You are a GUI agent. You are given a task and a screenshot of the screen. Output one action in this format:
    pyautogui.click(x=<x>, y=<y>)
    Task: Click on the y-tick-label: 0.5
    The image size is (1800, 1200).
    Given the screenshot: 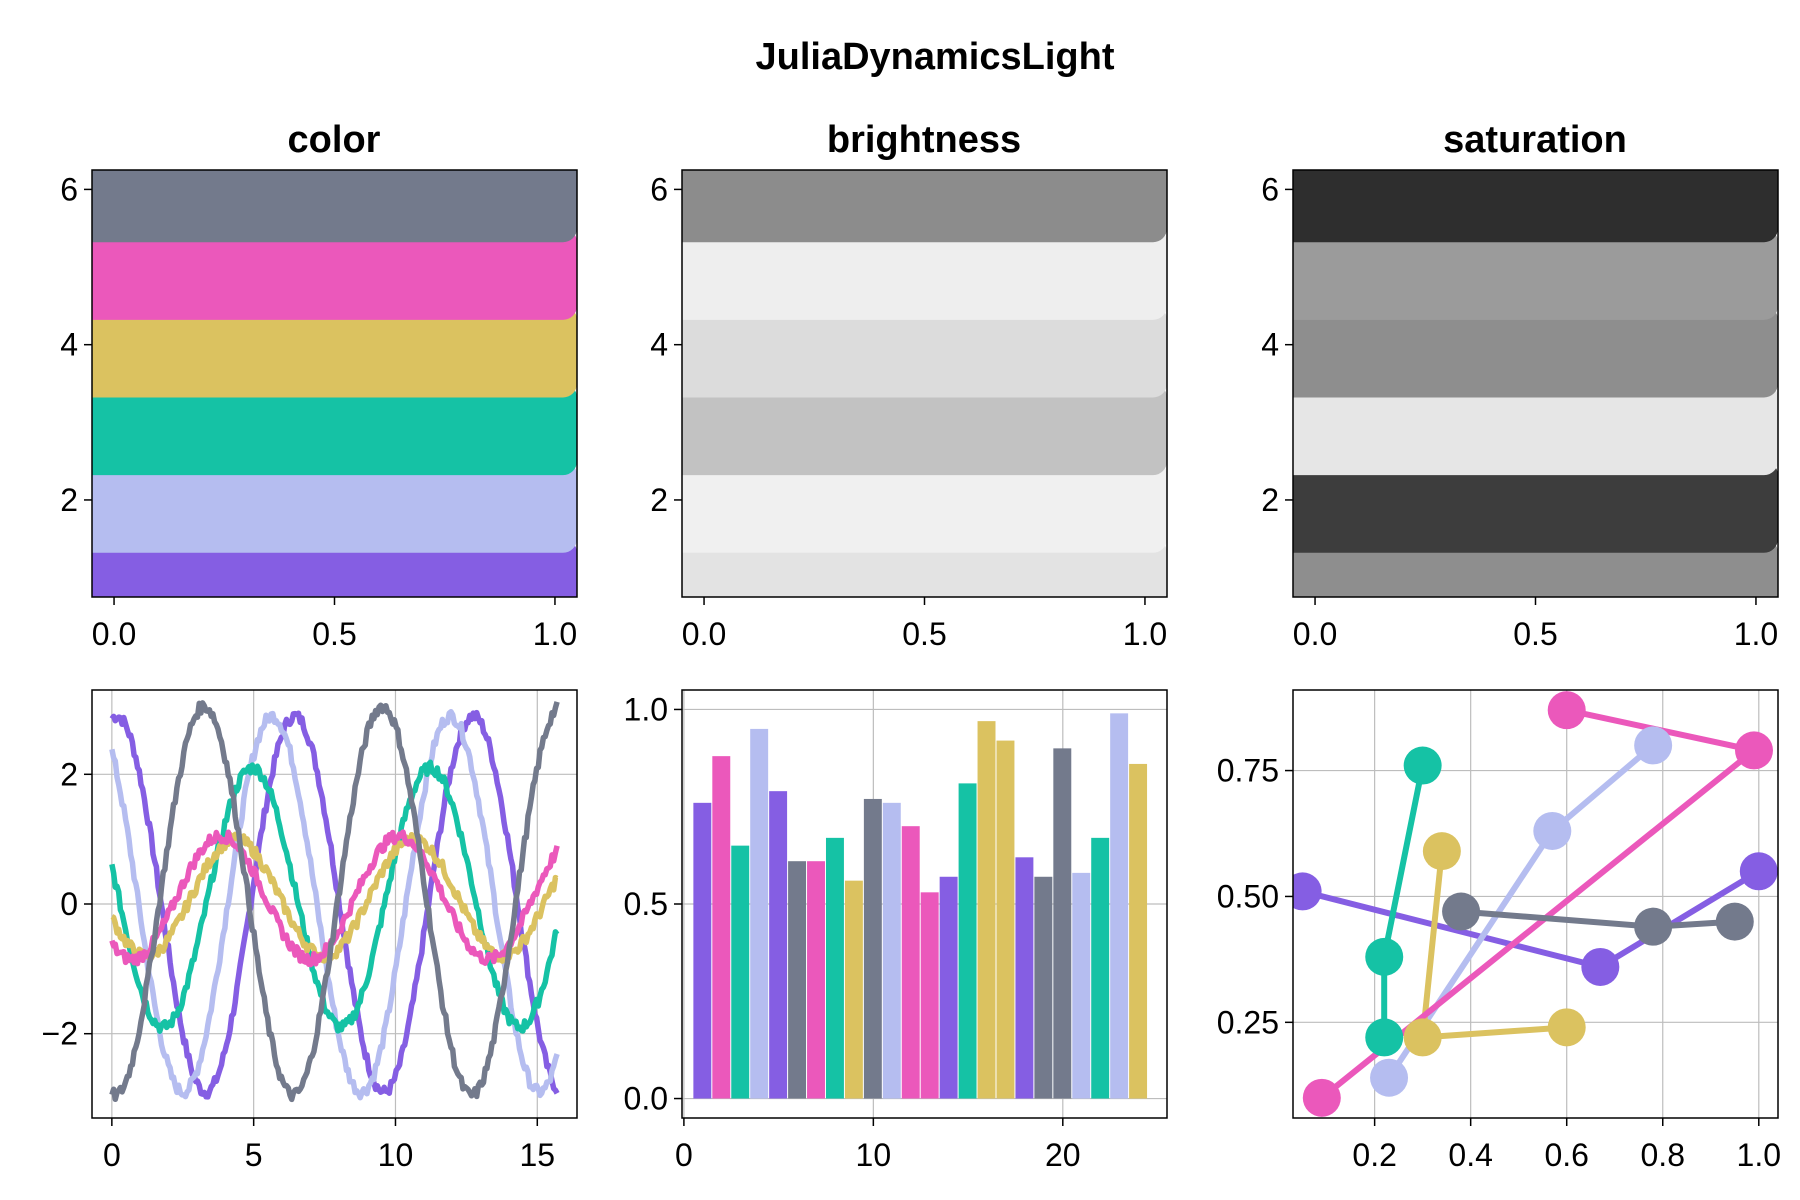 What is the action you would take?
    pyautogui.click(x=646, y=904)
    